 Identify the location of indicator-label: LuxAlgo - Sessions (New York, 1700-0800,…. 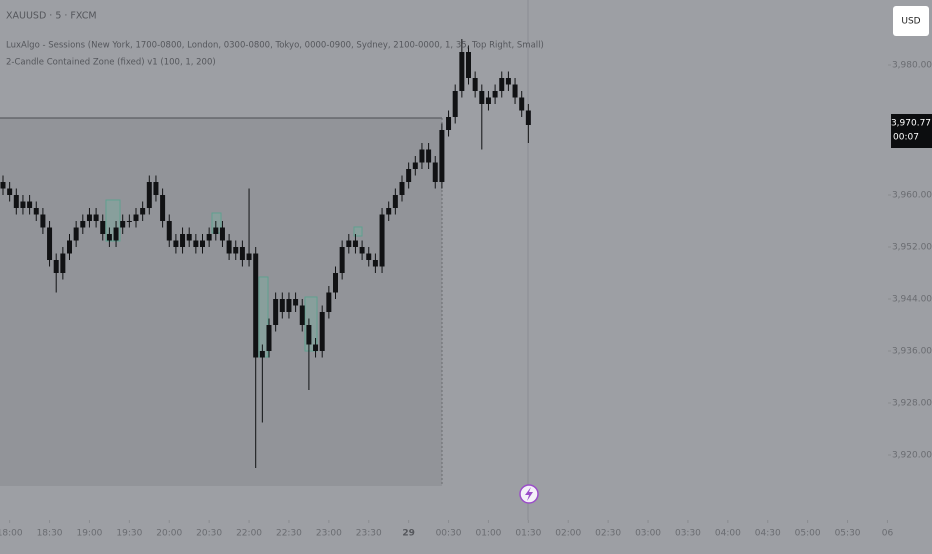
(275, 46).